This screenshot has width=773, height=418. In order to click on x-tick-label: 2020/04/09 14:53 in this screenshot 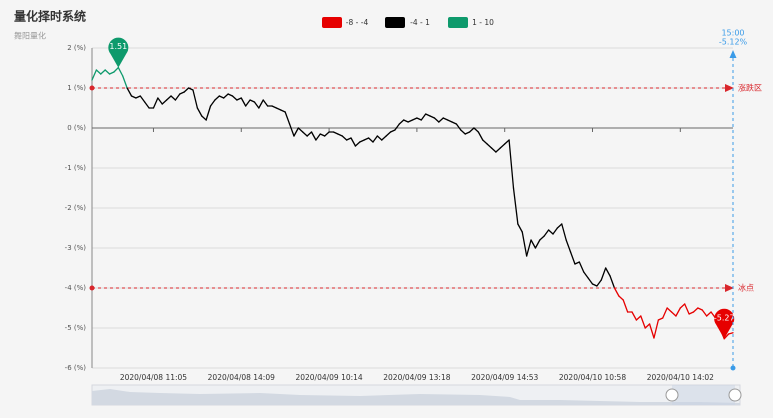, I will do `click(504, 377)`.